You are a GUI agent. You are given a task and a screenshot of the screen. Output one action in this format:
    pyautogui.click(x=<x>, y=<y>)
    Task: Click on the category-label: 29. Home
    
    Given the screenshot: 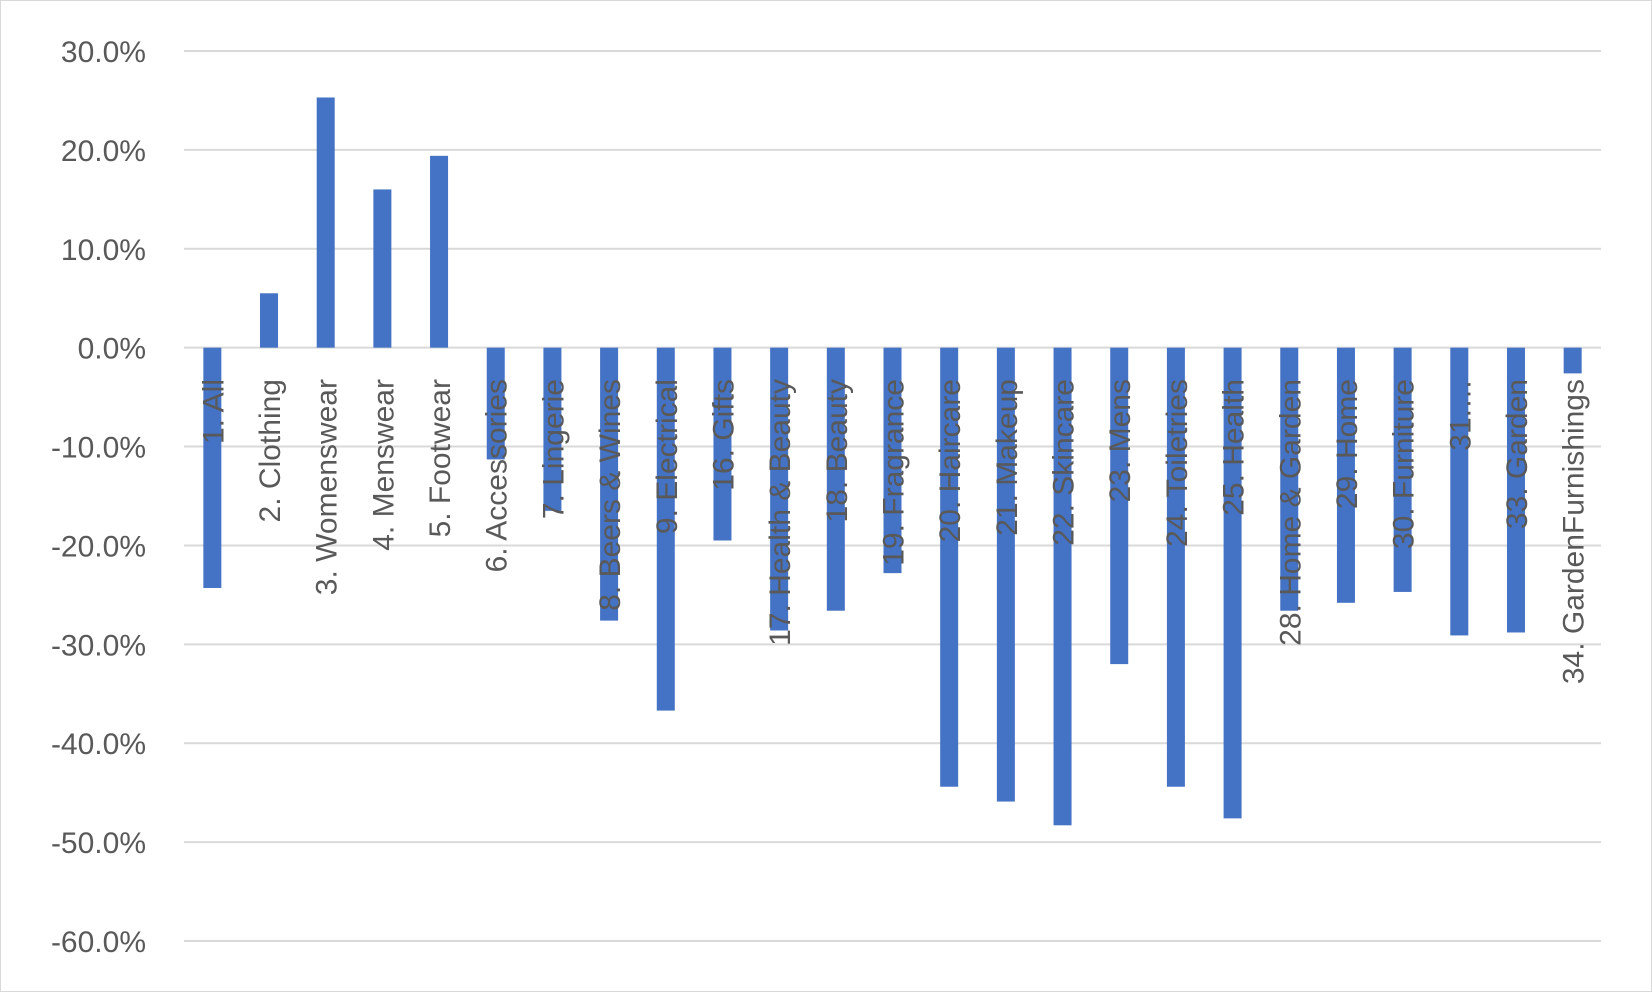 What is the action you would take?
    pyautogui.click(x=1347, y=444)
    